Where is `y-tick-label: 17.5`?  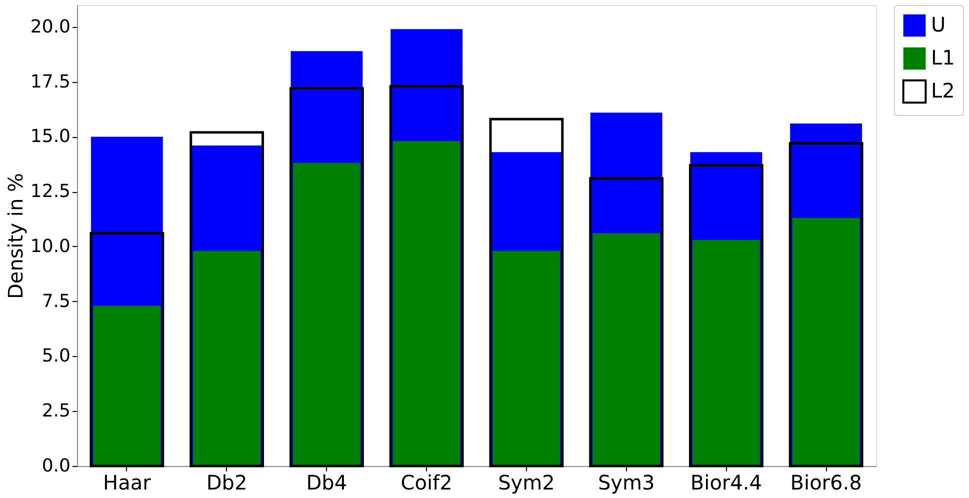
y-tick-label: 17.5 is located at coordinates (50, 81).